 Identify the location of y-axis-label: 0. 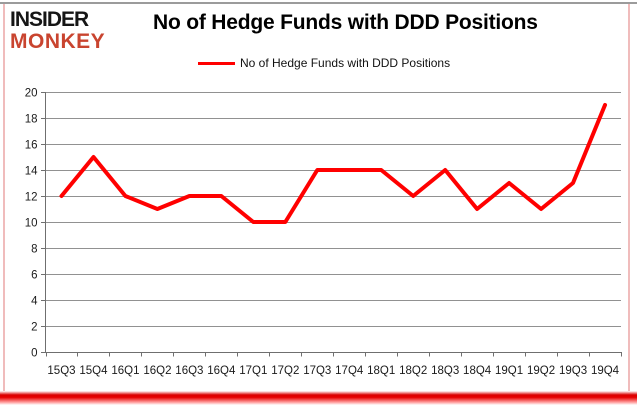
(34, 354).